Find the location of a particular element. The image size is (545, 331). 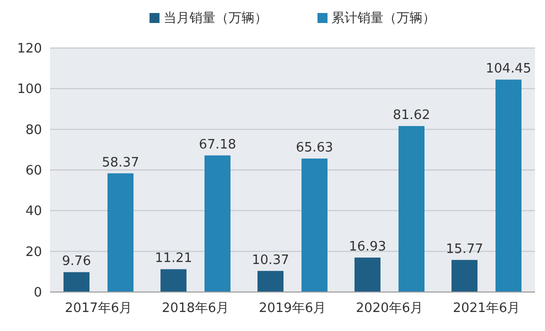

data-label: 58.37 is located at coordinates (121, 162).